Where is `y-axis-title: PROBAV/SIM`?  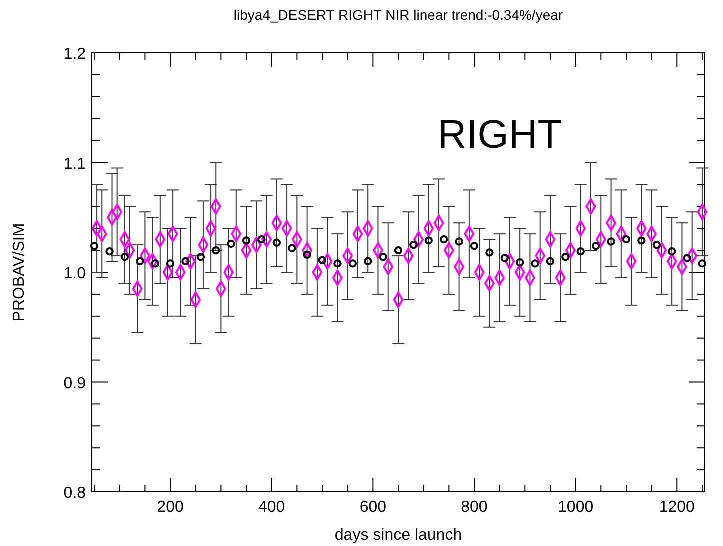 y-axis-title: PROBAV/SIM is located at coordinates (19, 272).